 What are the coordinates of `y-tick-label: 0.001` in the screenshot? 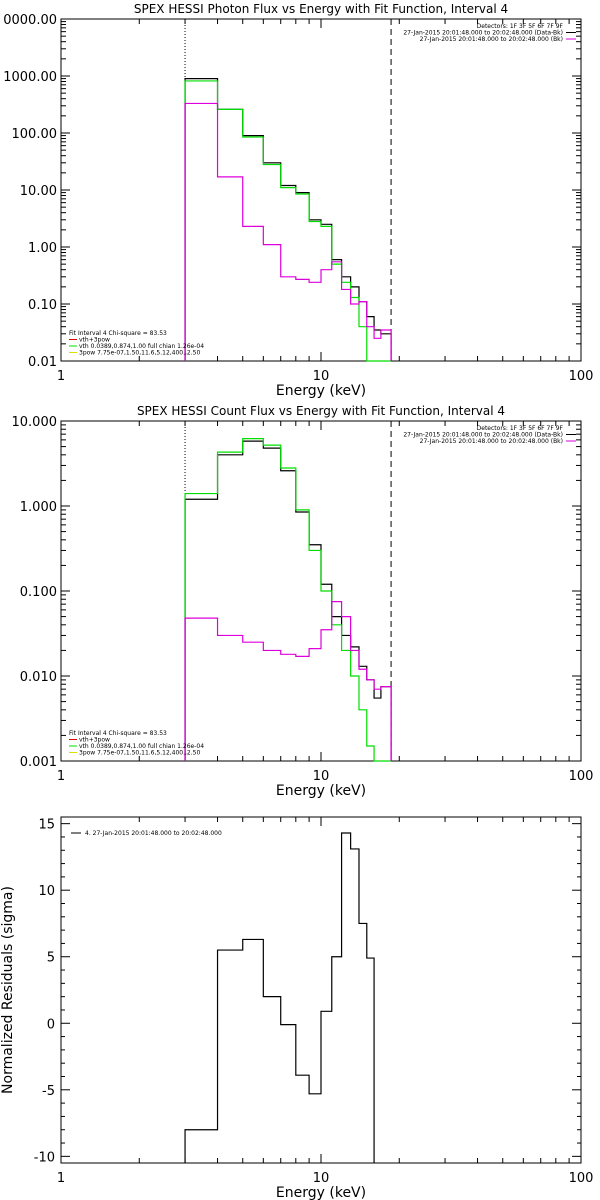 It's located at (38, 762).